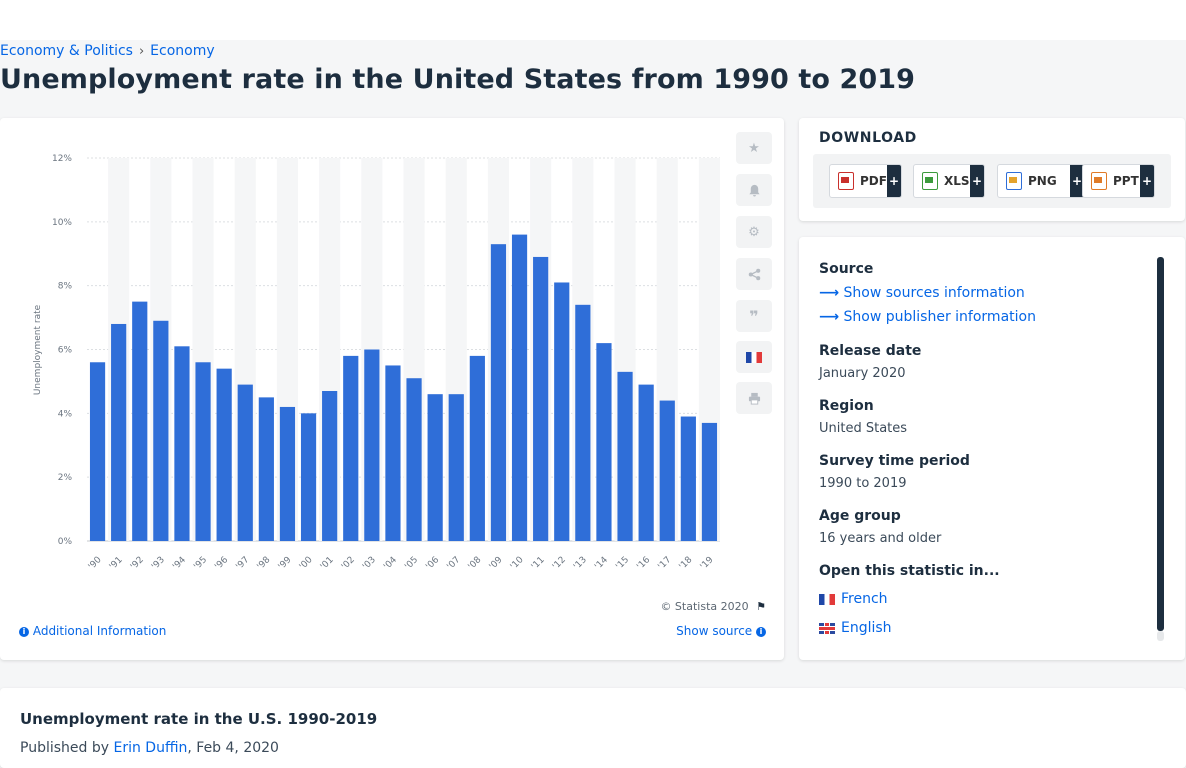 This screenshot has height=768, width=1186. I want to click on favorite-button: ★, so click(754, 148).